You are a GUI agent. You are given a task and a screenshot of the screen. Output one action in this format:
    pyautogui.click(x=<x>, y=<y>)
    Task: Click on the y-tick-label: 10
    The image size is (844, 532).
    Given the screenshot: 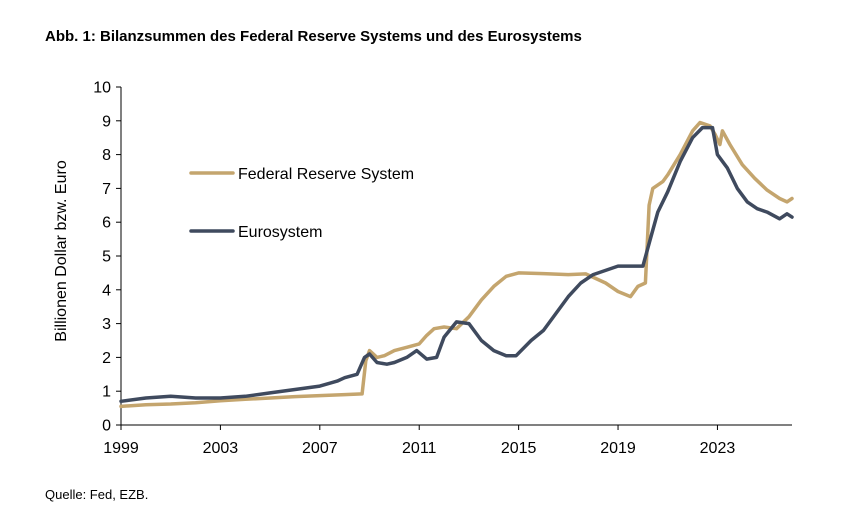 What is the action you would take?
    pyautogui.click(x=102, y=88)
    